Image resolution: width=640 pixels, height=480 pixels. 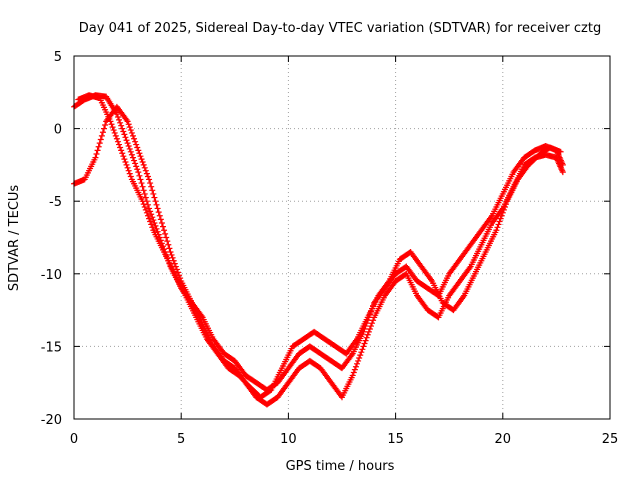 What do you see at coordinates (340, 466) in the screenshot?
I see `x-axis-label: GPS time / hours` at bounding box center [340, 466].